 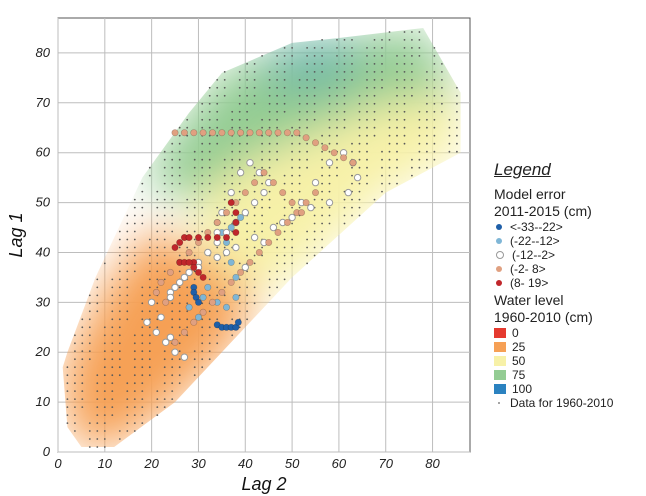 What do you see at coordinates (529, 283) in the screenshot?
I see `legend-error-label: (8- 19>` at bounding box center [529, 283].